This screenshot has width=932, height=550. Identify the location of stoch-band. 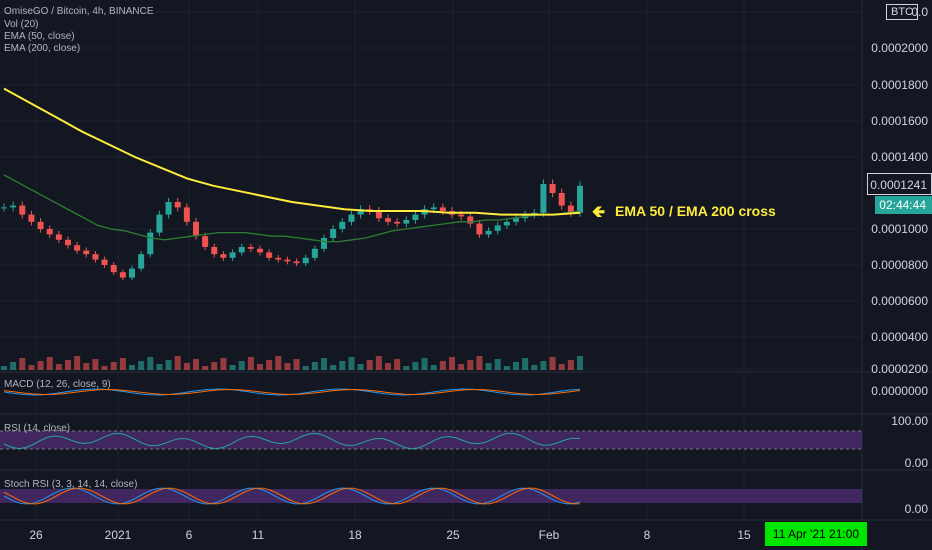
(431, 496).